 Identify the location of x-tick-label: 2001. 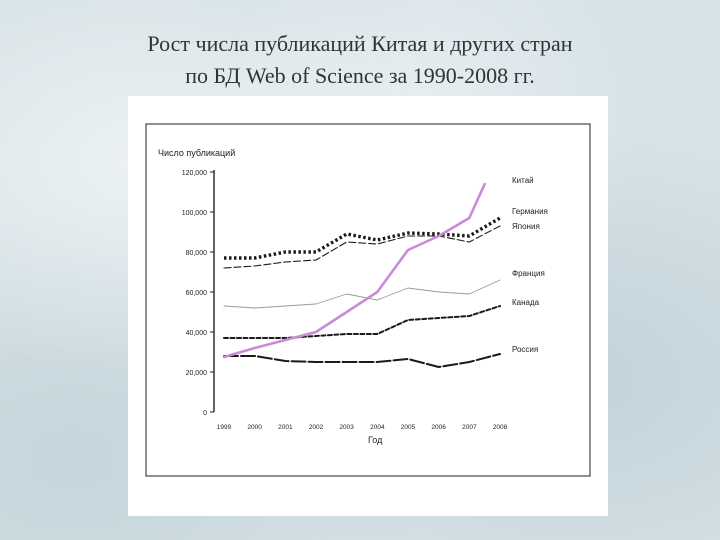
(285, 427).